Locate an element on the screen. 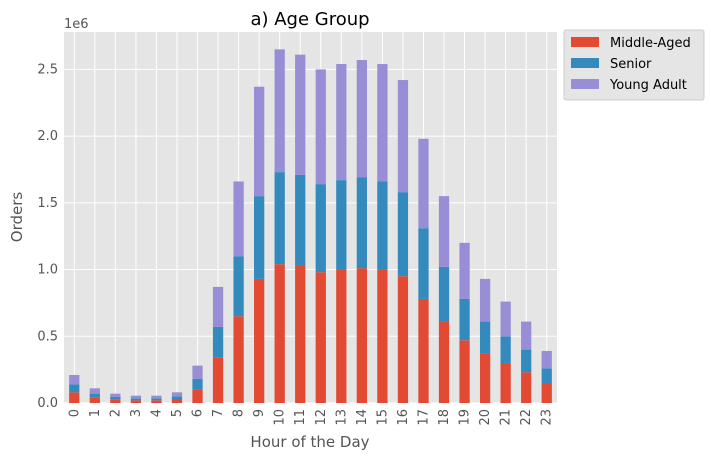 Image resolution: width=711 pixels, height=460 pixels. x-tick-label: 1 is located at coordinates (95, 413).